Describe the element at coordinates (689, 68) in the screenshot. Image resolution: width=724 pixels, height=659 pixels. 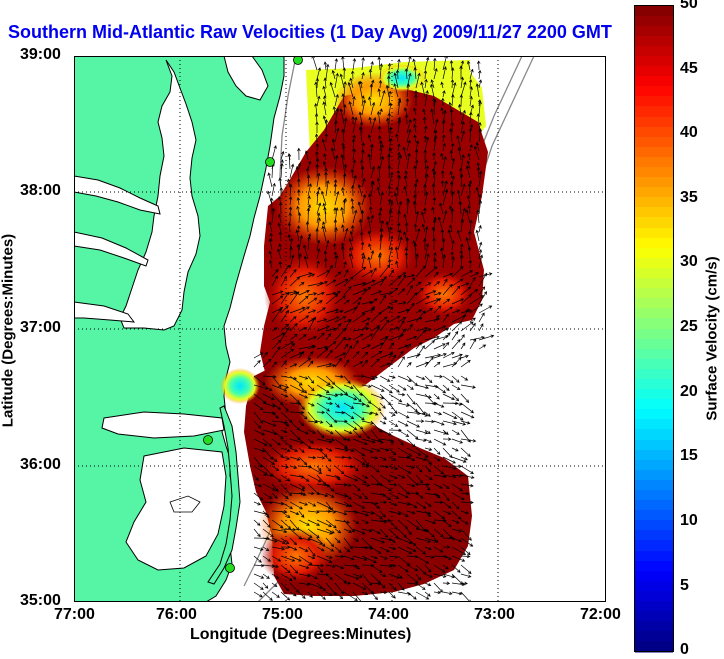
I see `colorbar-tick-45: 45` at that location.